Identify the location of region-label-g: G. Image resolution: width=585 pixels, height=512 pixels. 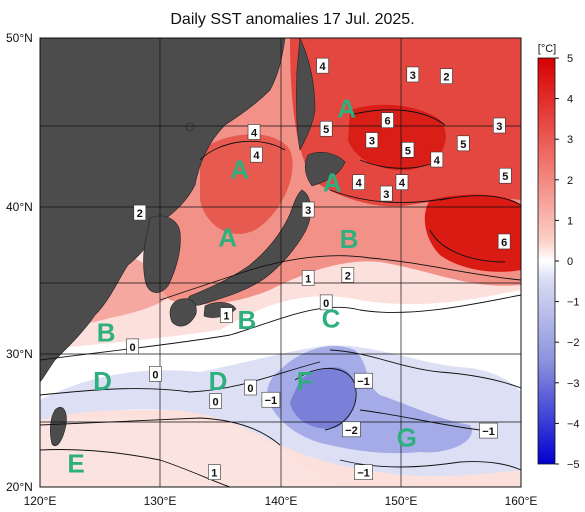
(407, 438).